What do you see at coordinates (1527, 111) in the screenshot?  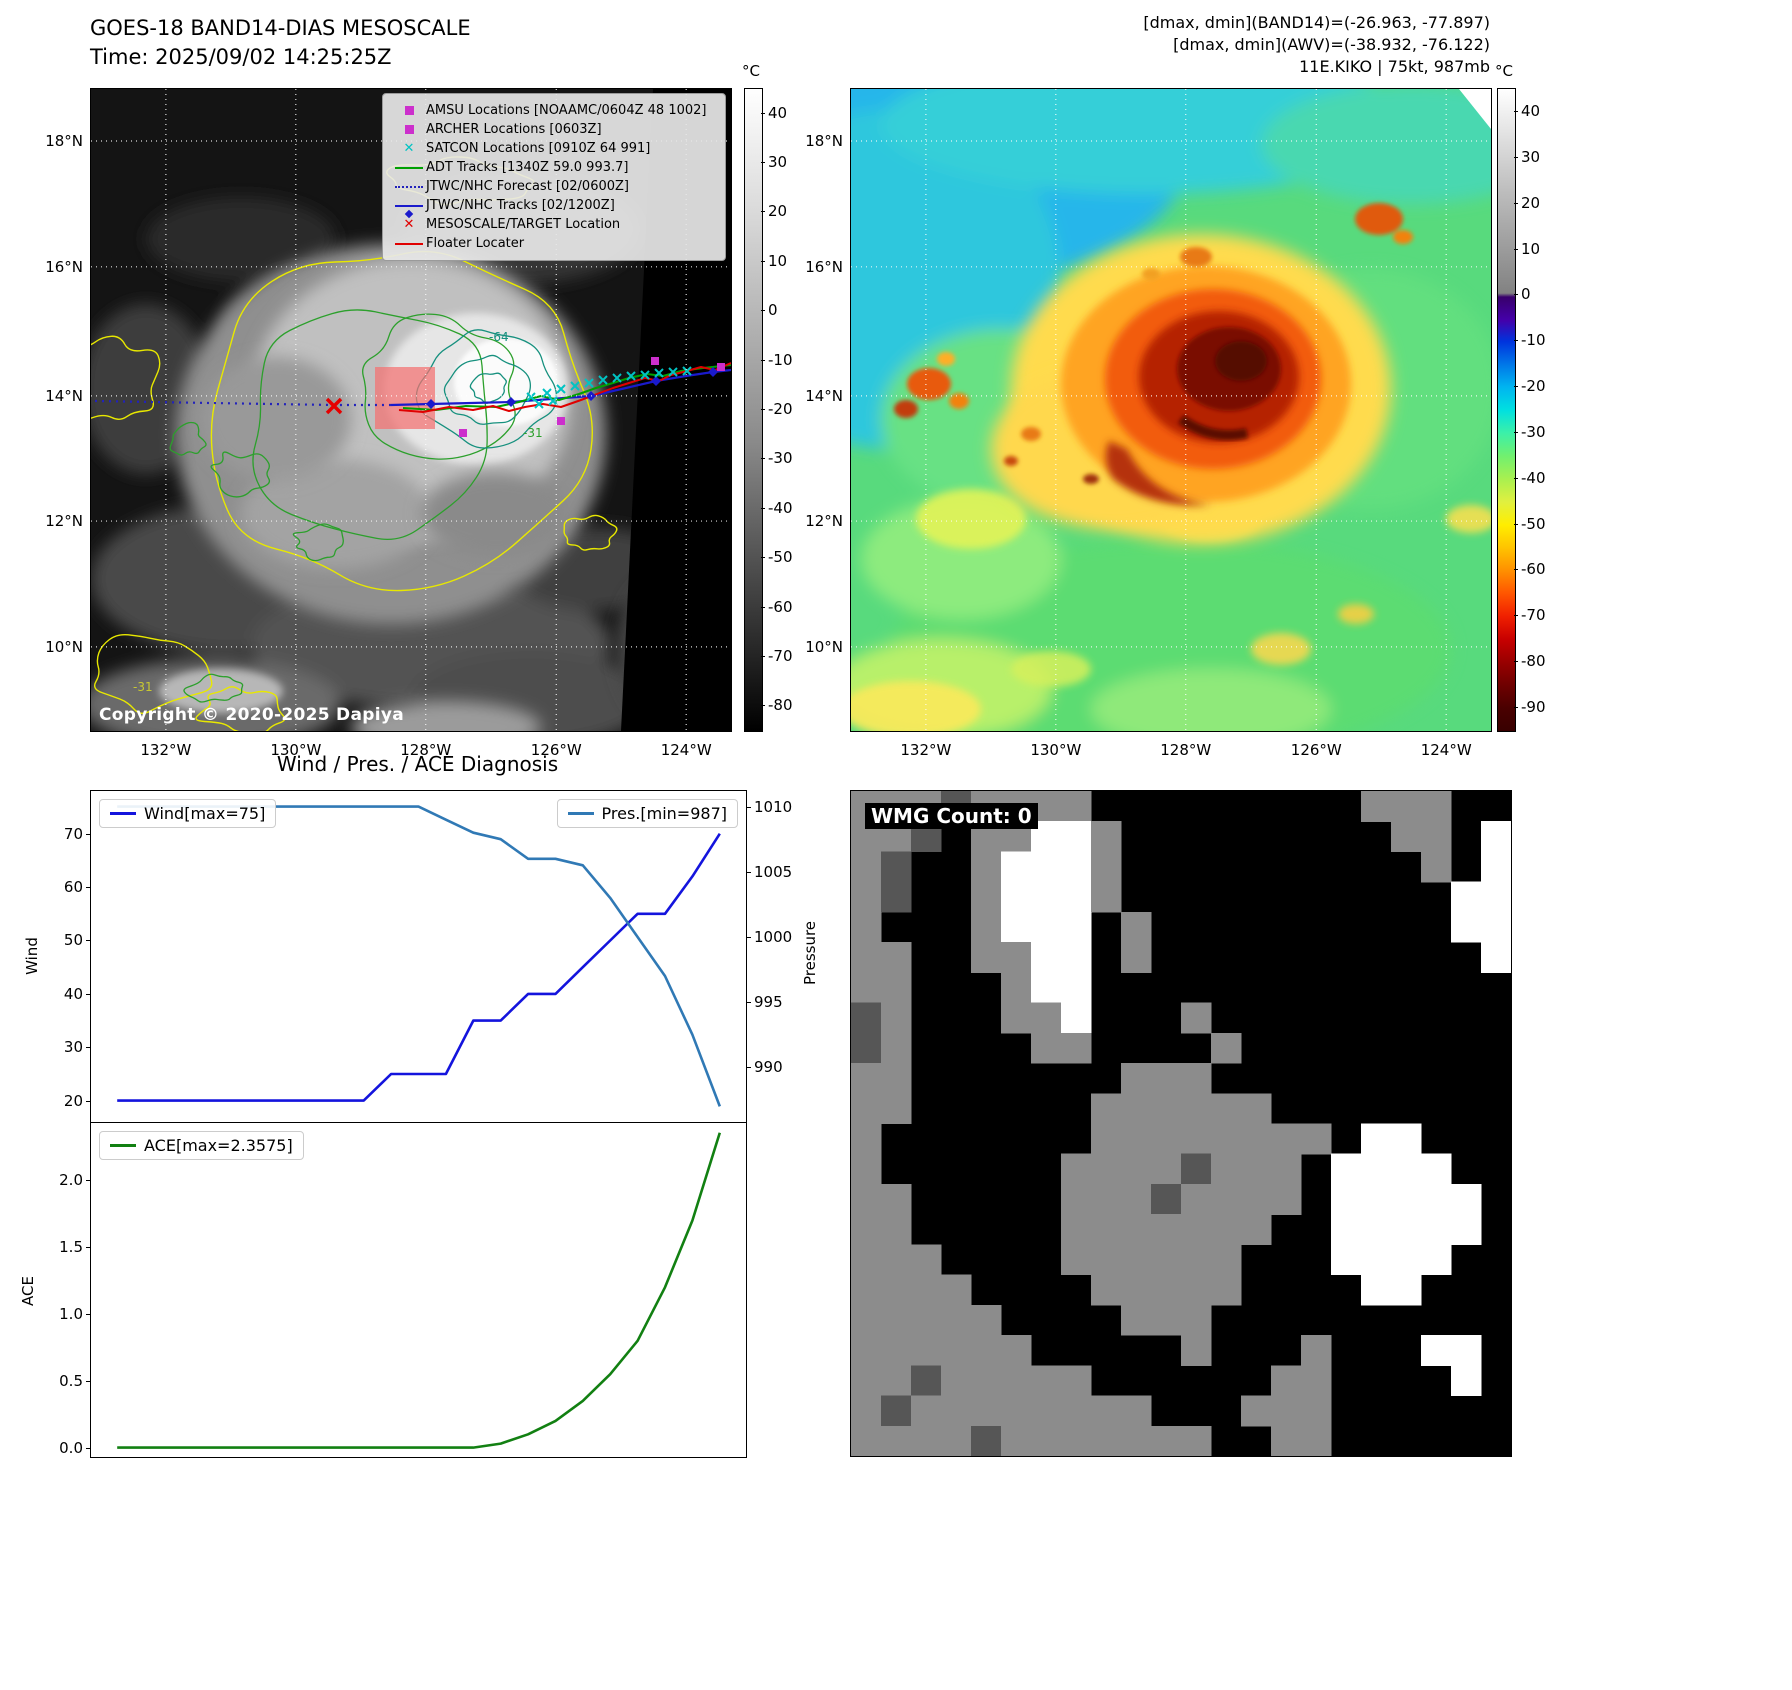 I see `colorbar-tick-label: 40` at bounding box center [1527, 111].